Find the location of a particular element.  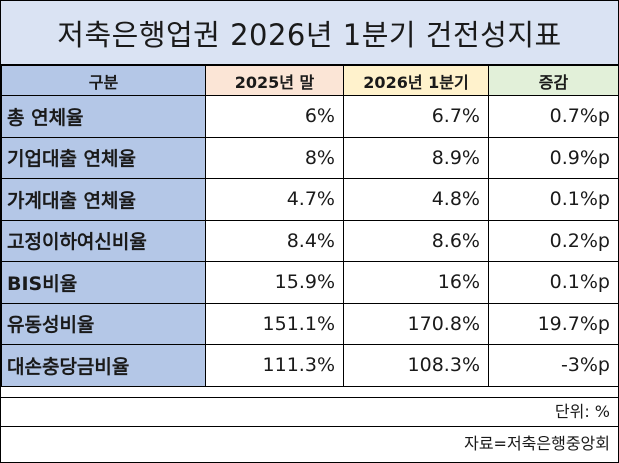

table-row: 총 연체율 6% 6.7% 0.7%p is located at coordinates (310, 116).